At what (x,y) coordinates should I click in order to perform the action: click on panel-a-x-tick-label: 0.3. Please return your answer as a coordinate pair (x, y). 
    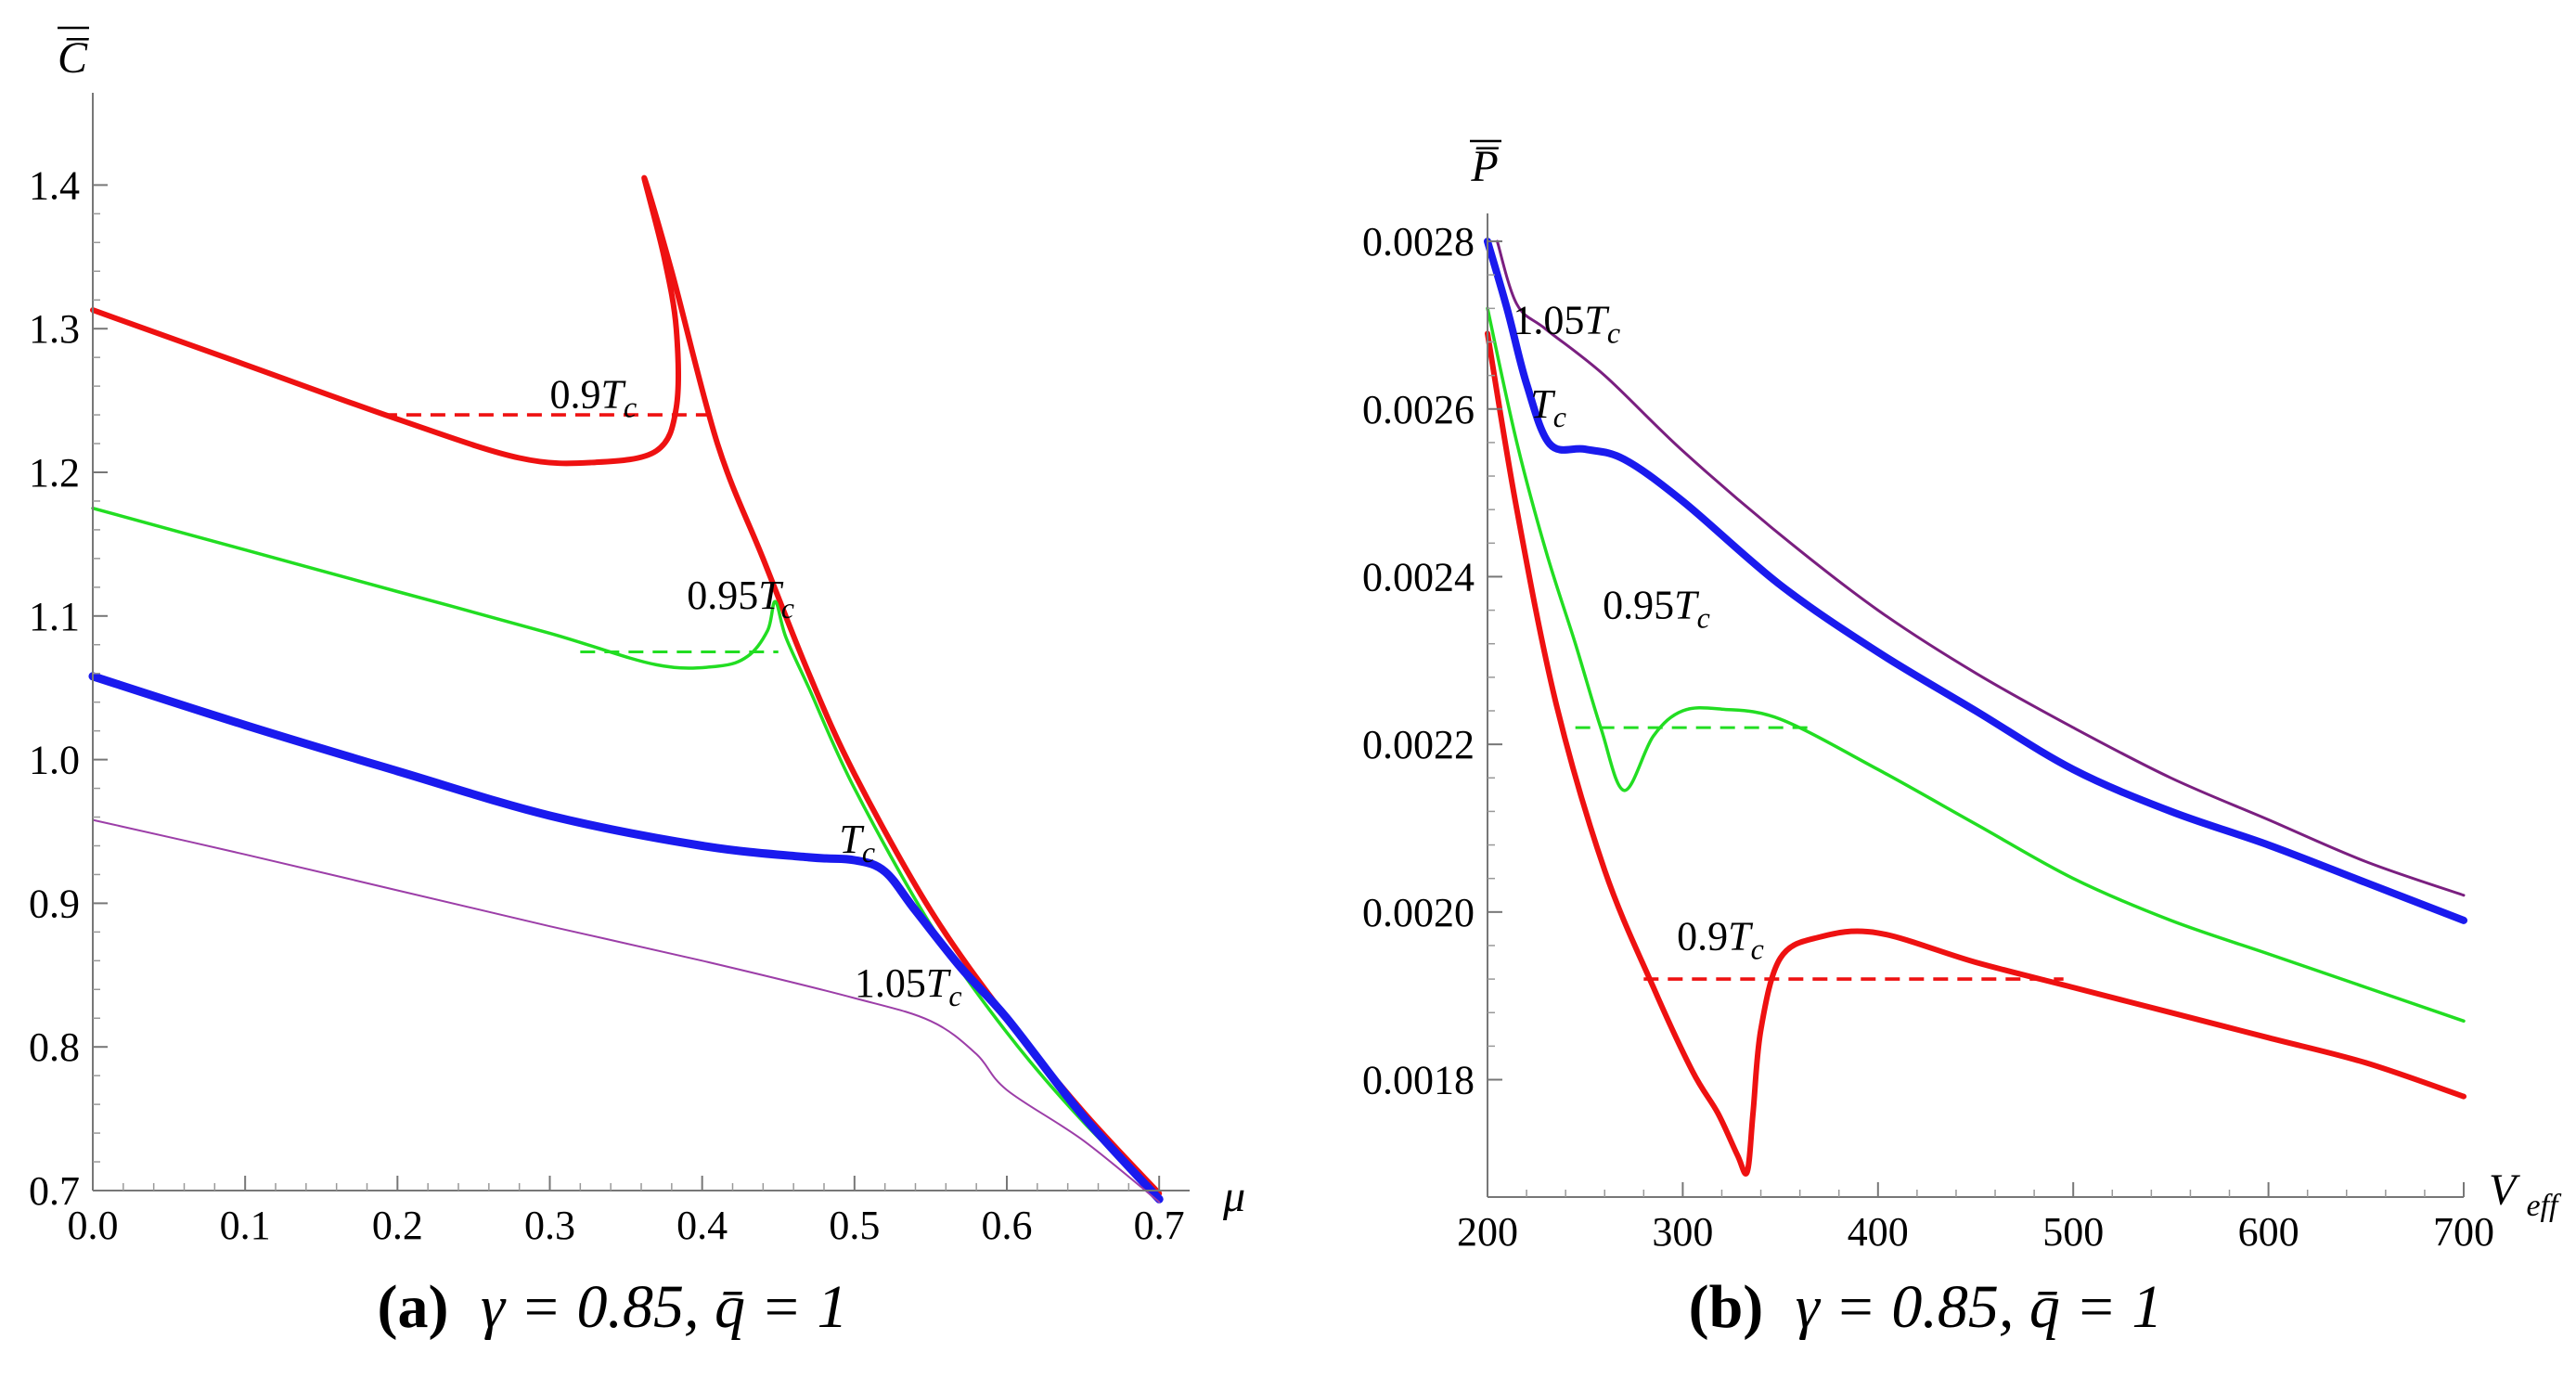
    Looking at the image, I should click on (549, 1225).